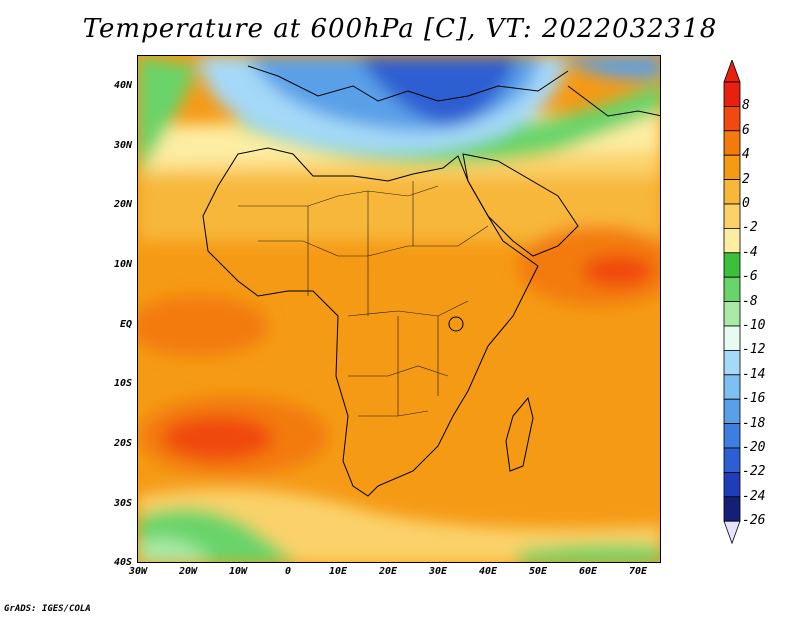  I want to click on colorbar-tick-label: -16, so click(754, 399).